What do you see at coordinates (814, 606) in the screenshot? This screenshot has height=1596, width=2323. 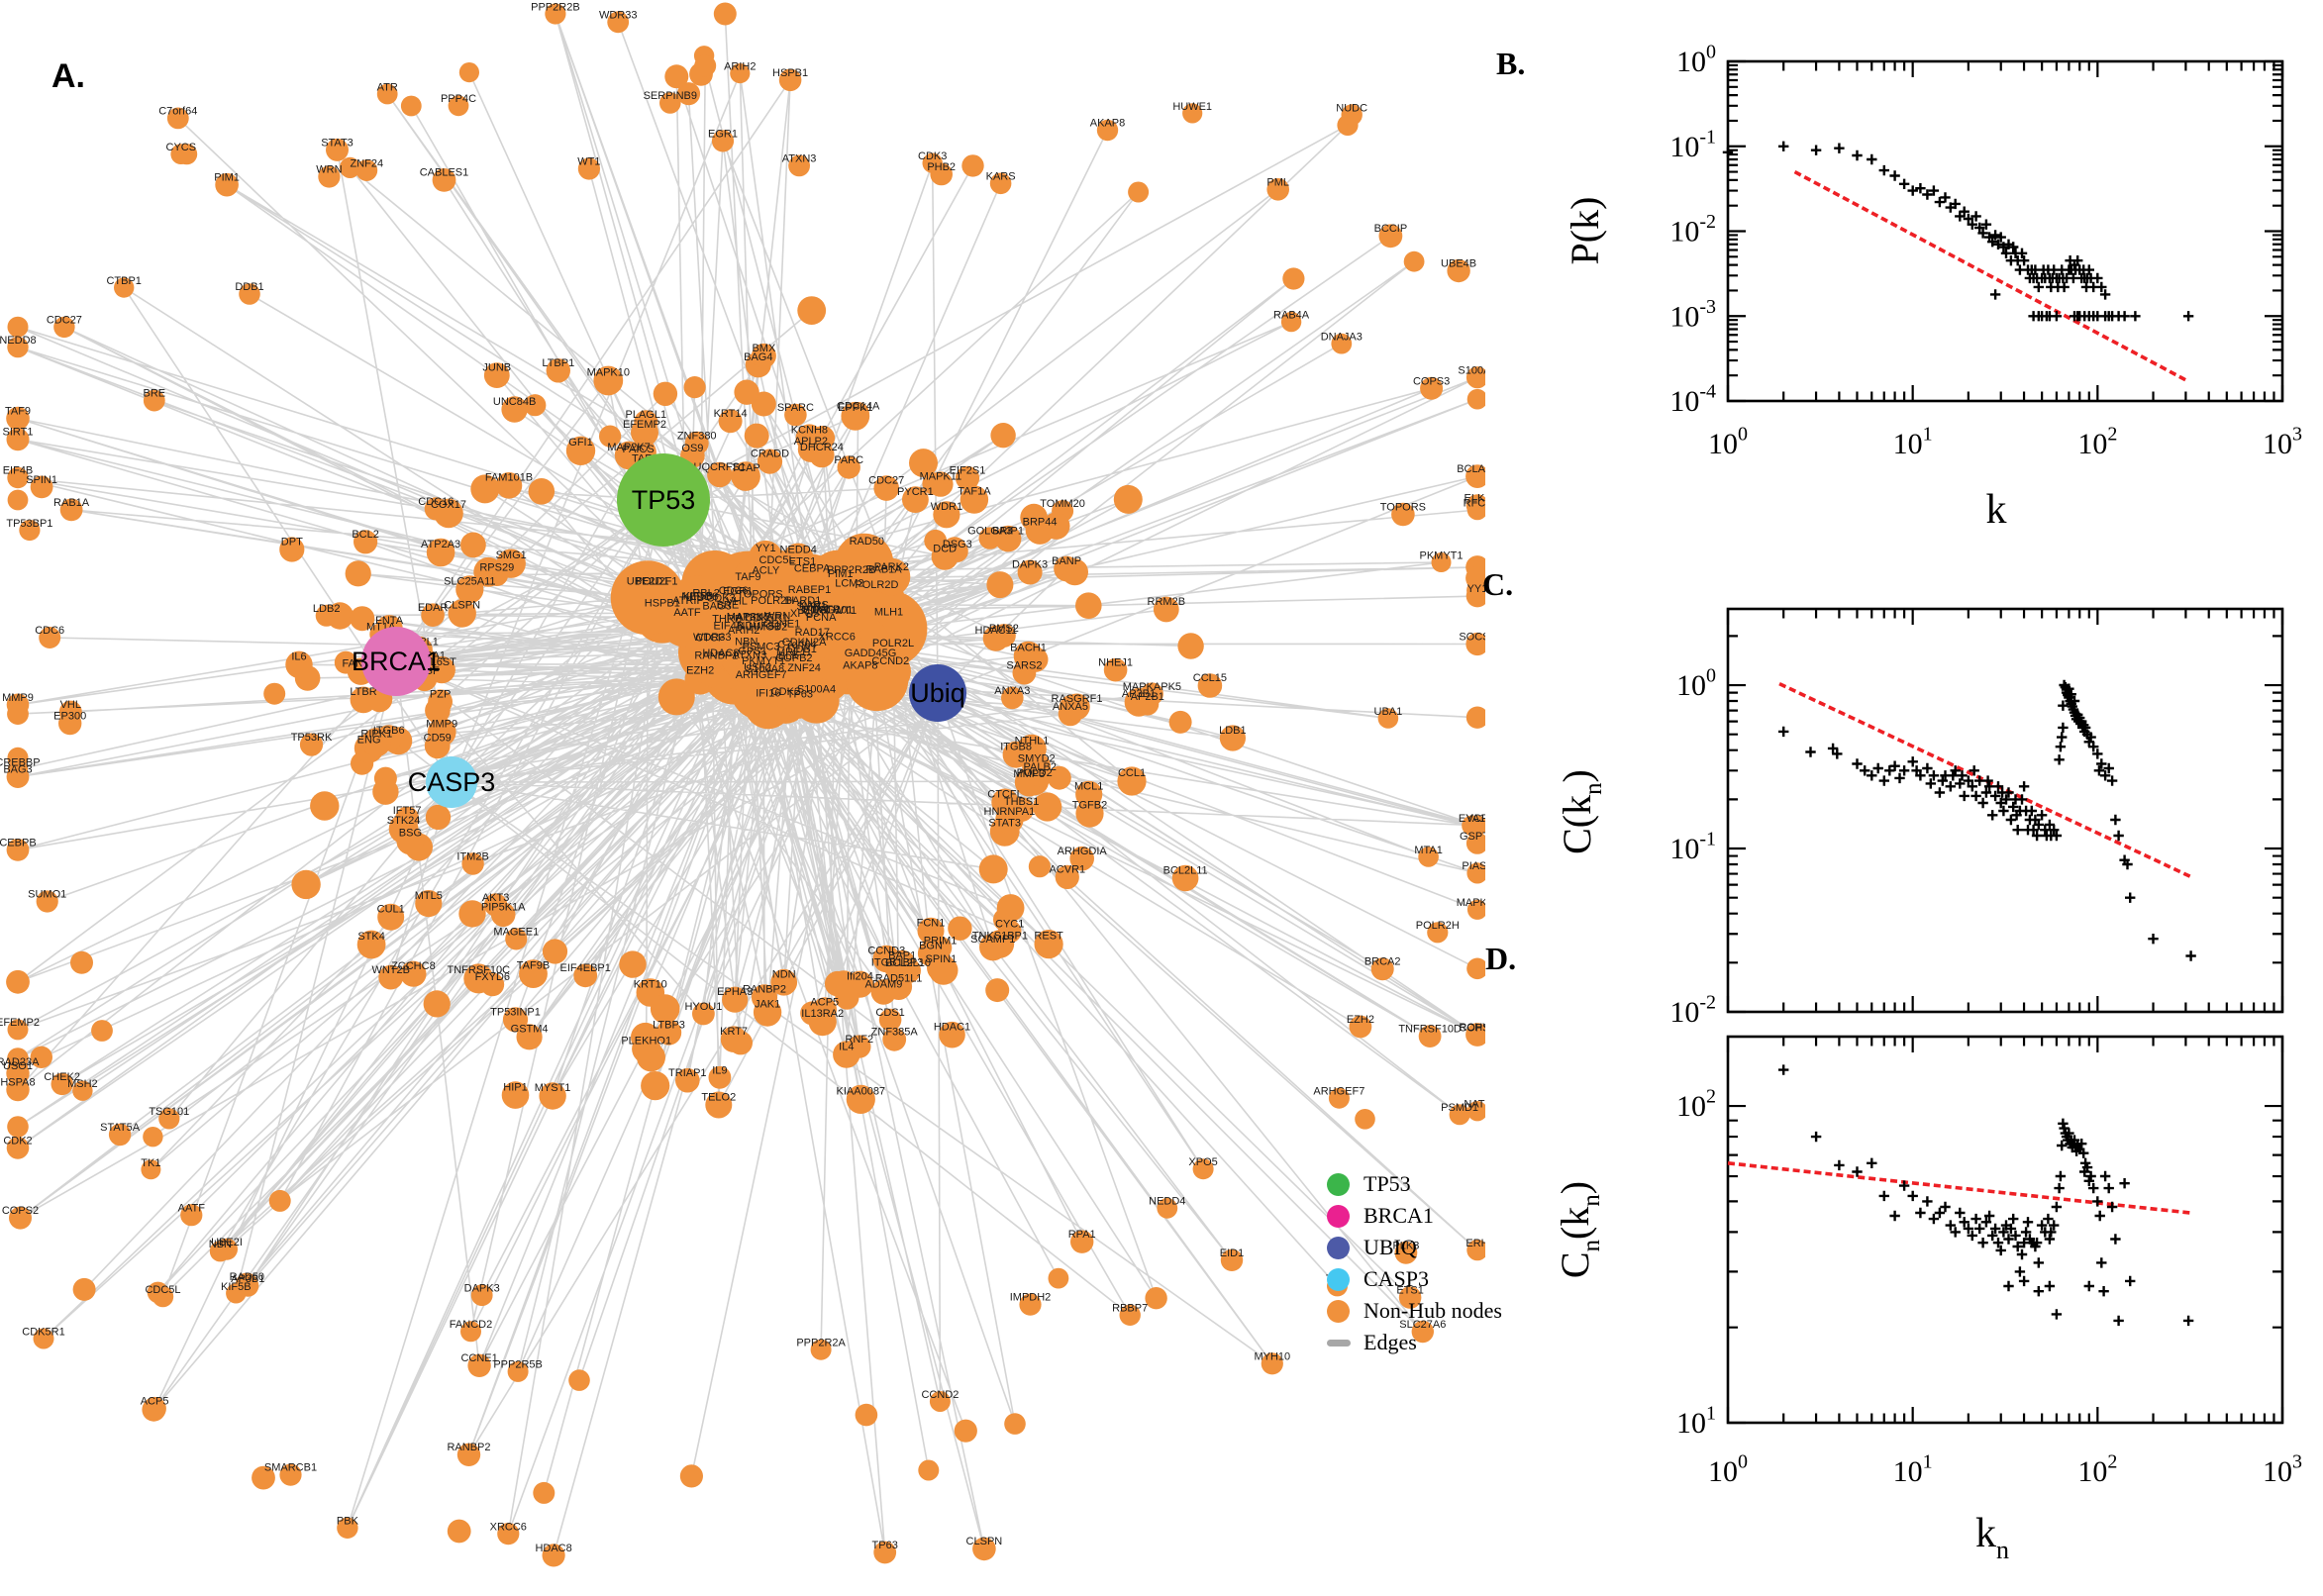 I see `svg-text: KARS` at bounding box center [814, 606].